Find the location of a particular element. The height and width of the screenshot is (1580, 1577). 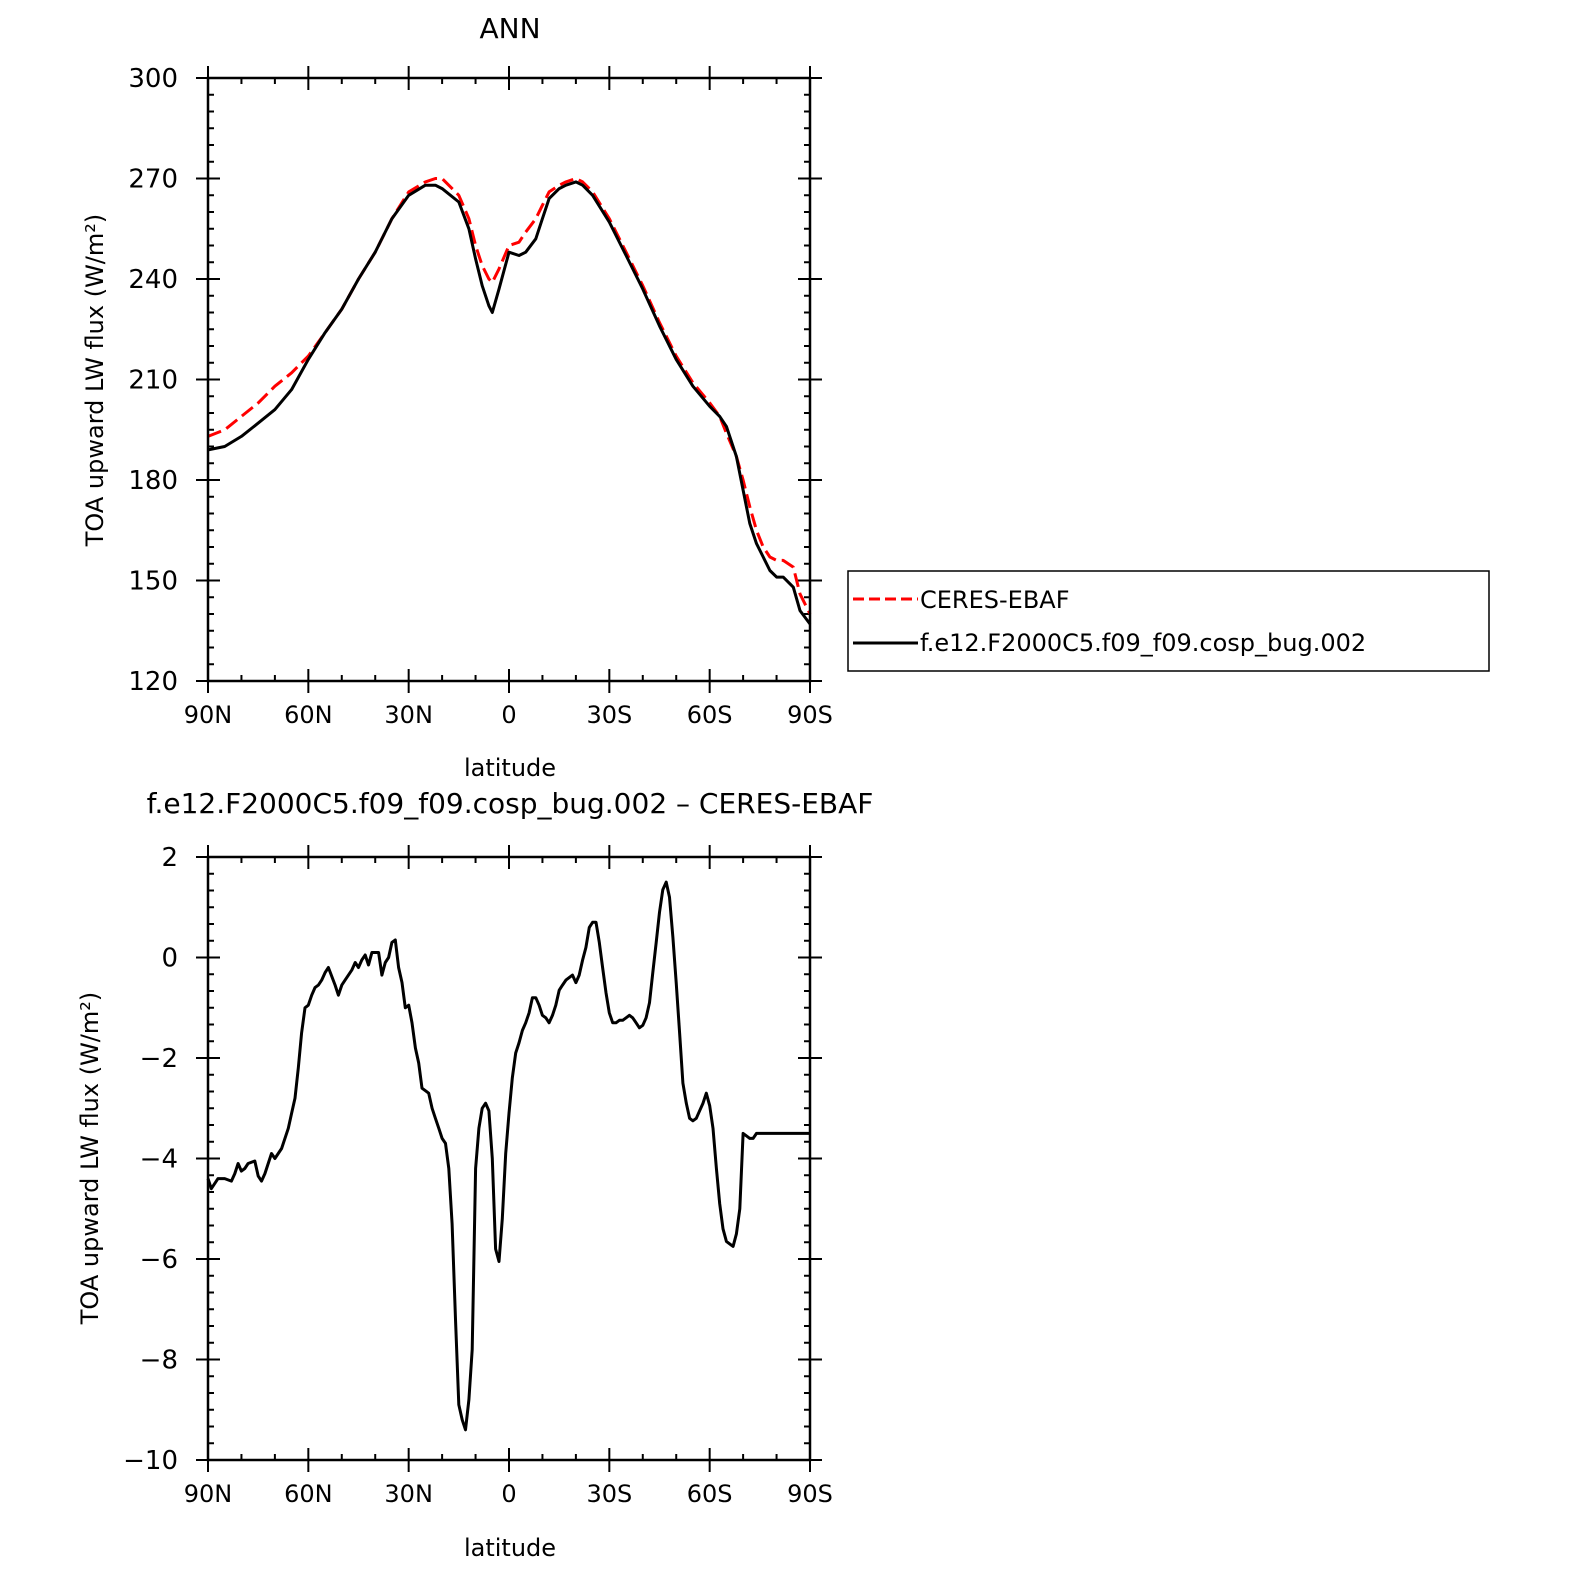

y-tick-label: 180 is located at coordinates (153, 481).